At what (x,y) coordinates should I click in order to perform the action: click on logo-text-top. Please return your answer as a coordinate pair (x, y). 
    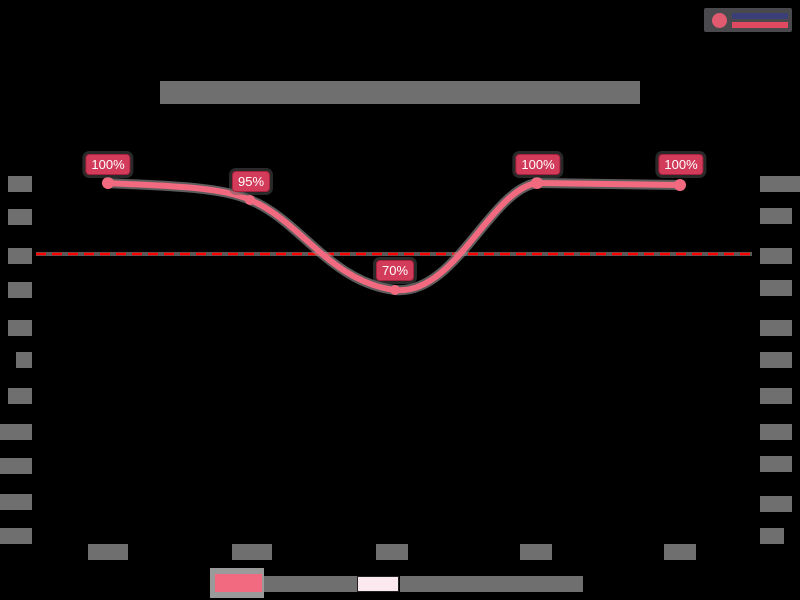
    Looking at the image, I should click on (760, 16).